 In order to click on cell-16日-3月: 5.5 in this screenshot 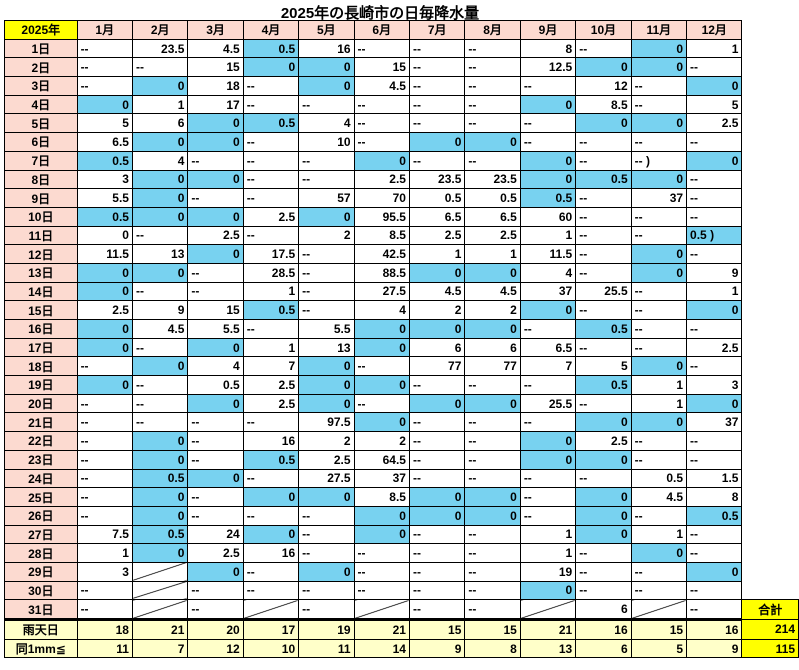, I will do `click(215, 329)`.